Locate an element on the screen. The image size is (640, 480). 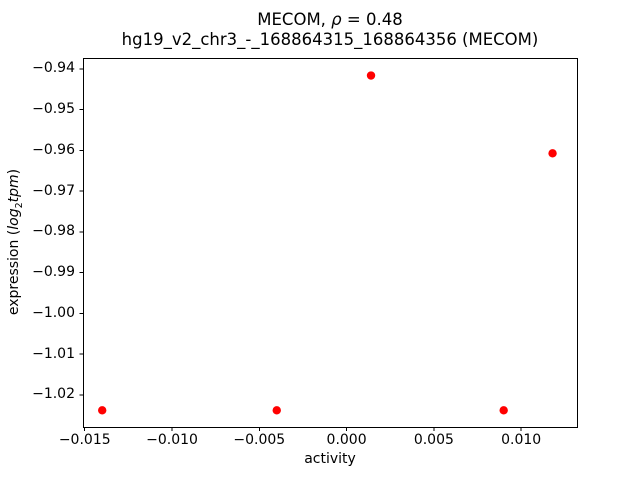
title-rho-value: = 0.48 is located at coordinates (372, 19).